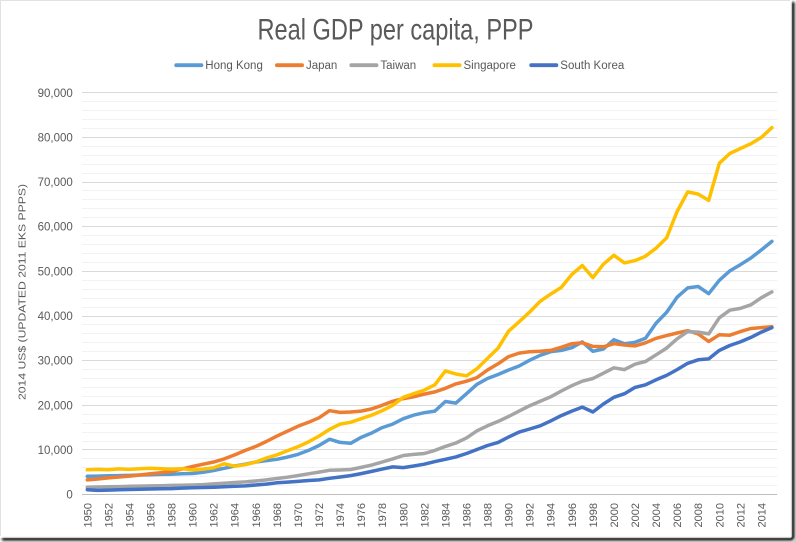  Describe the element at coordinates (657, 515) in the screenshot. I see `svg-text: 2004` at that location.